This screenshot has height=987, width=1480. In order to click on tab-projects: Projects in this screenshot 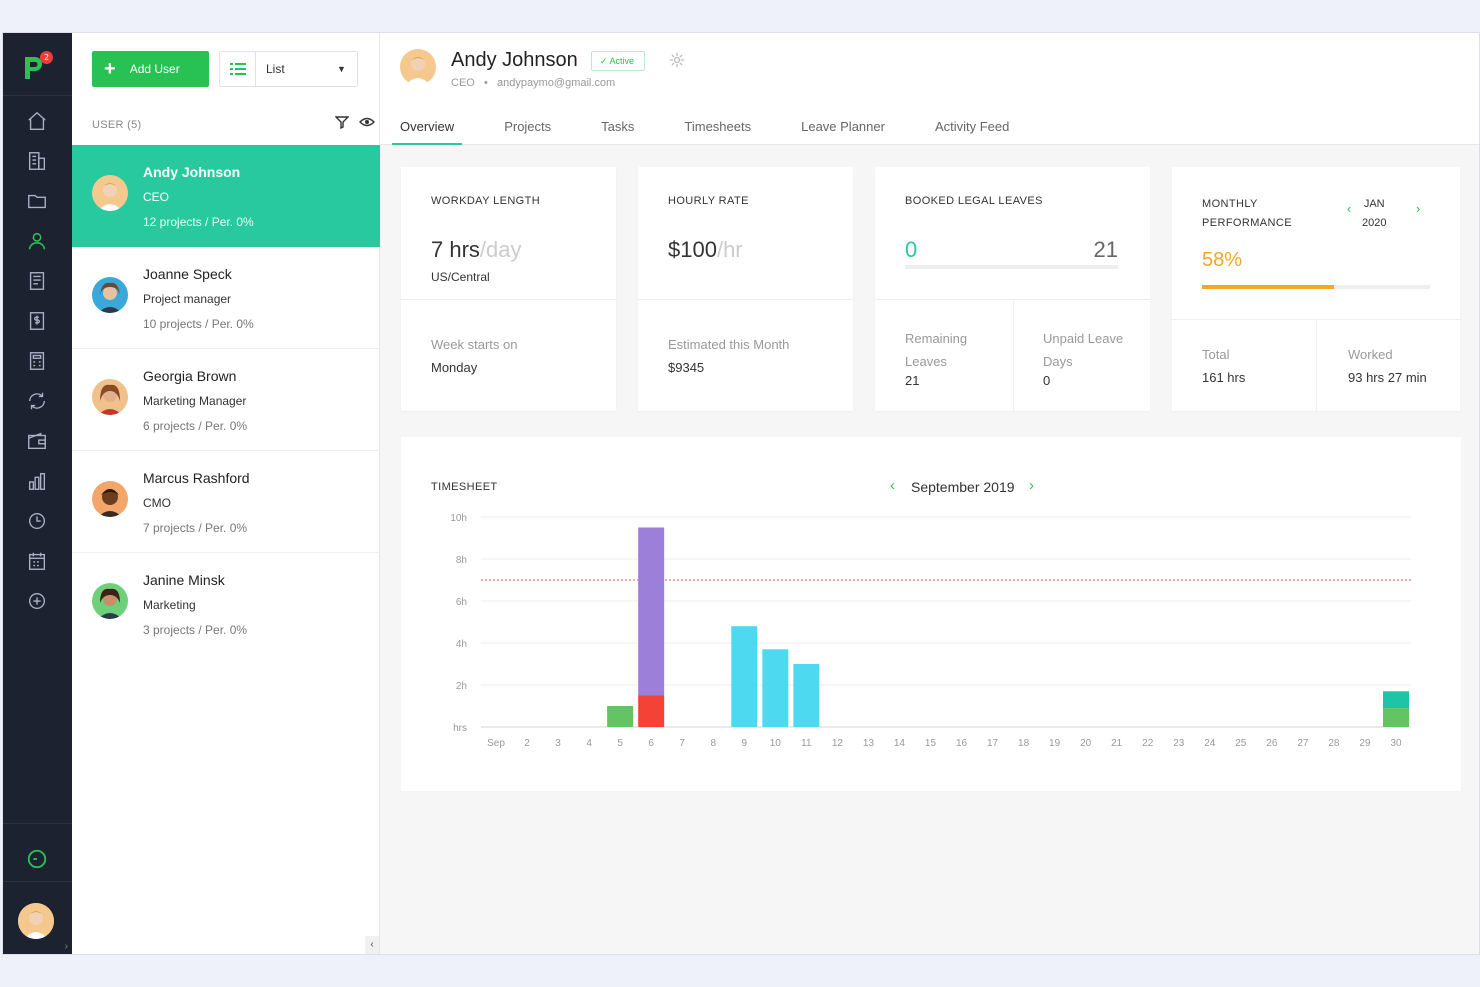, I will do `click(528, 126)`.